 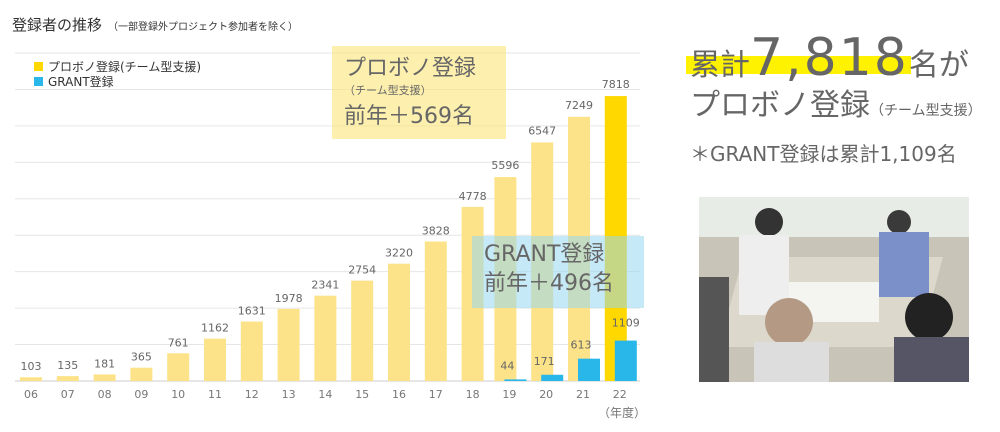 I want to click on data-label-probono: 6547, so click(x=542, y=130).